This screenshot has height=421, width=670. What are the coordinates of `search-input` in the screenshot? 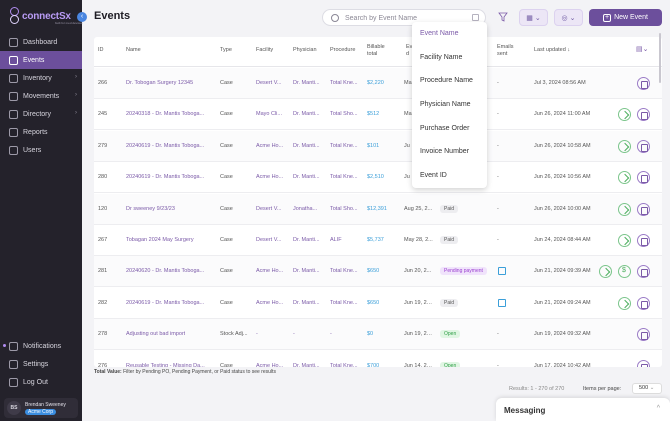 It's located at (405, 18).